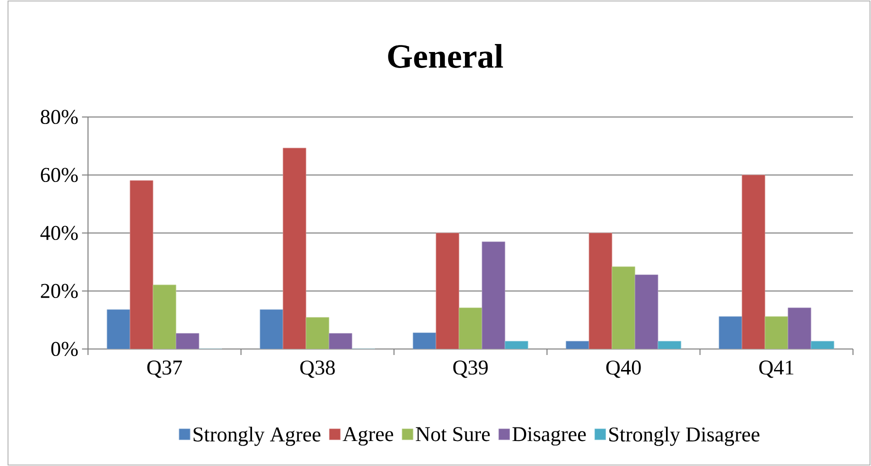  I want to click on x-tick-label: Q37, so click(164, 369).